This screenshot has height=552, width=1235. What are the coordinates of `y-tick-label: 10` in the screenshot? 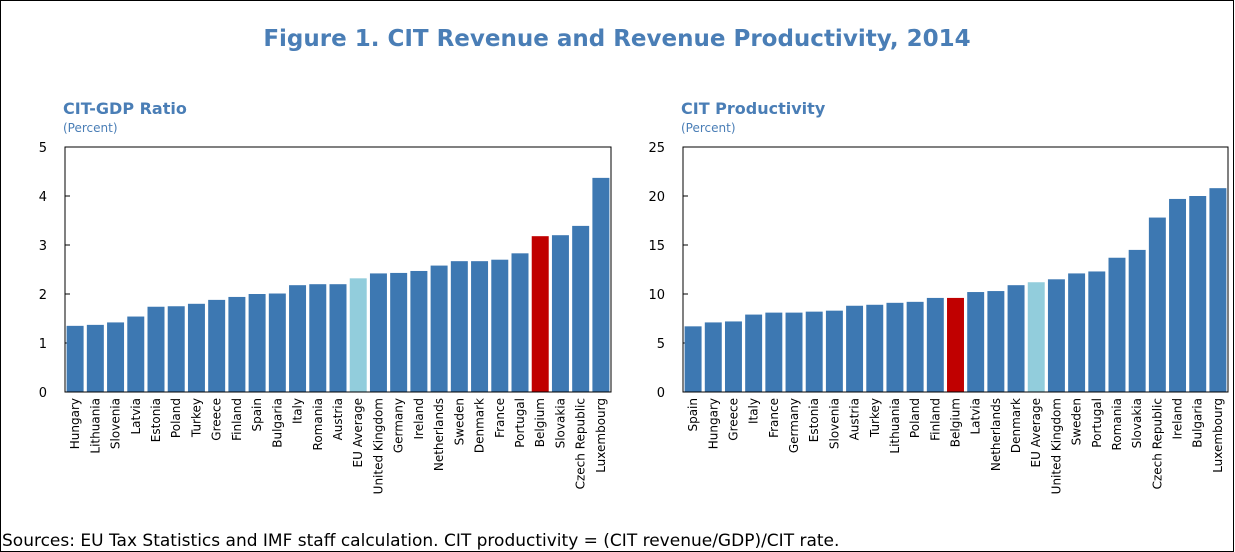 It's located at (656, 295).